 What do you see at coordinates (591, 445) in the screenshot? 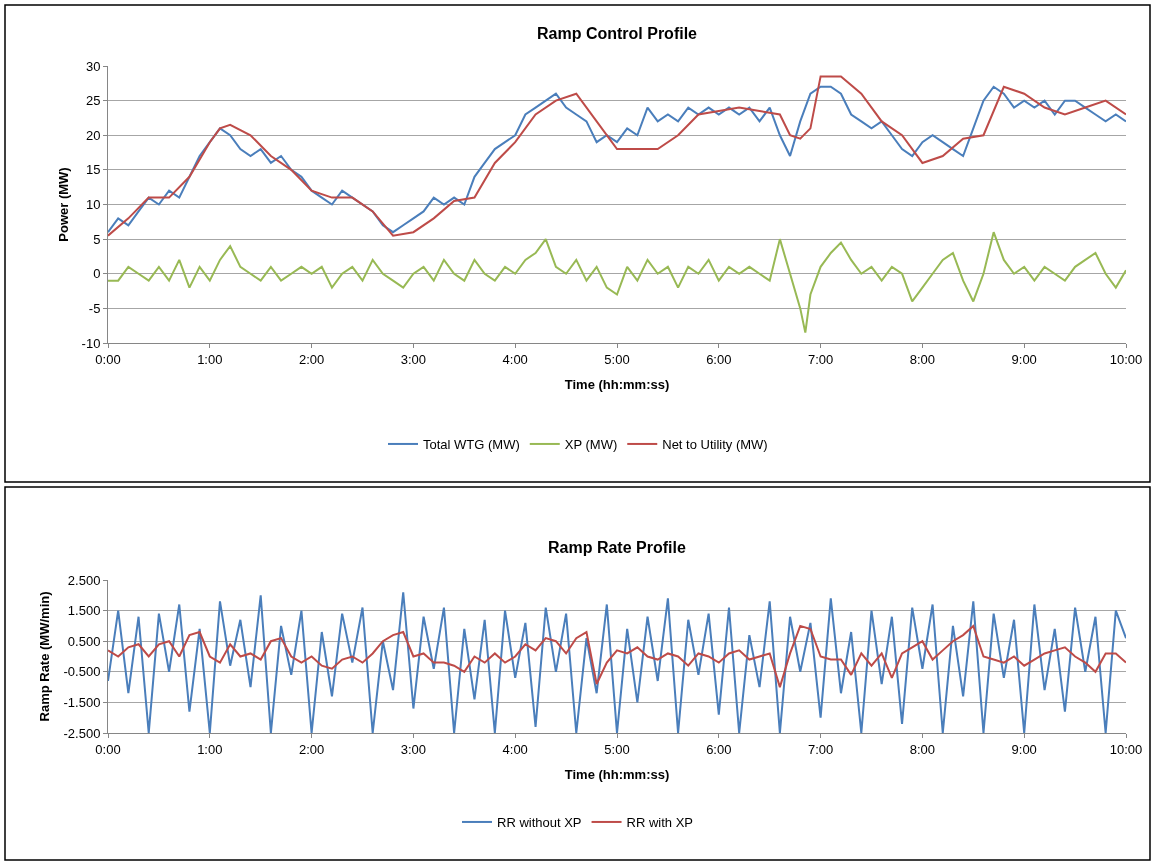
I see `legend-label: XP (MW)` at bounding box center [591, 445].